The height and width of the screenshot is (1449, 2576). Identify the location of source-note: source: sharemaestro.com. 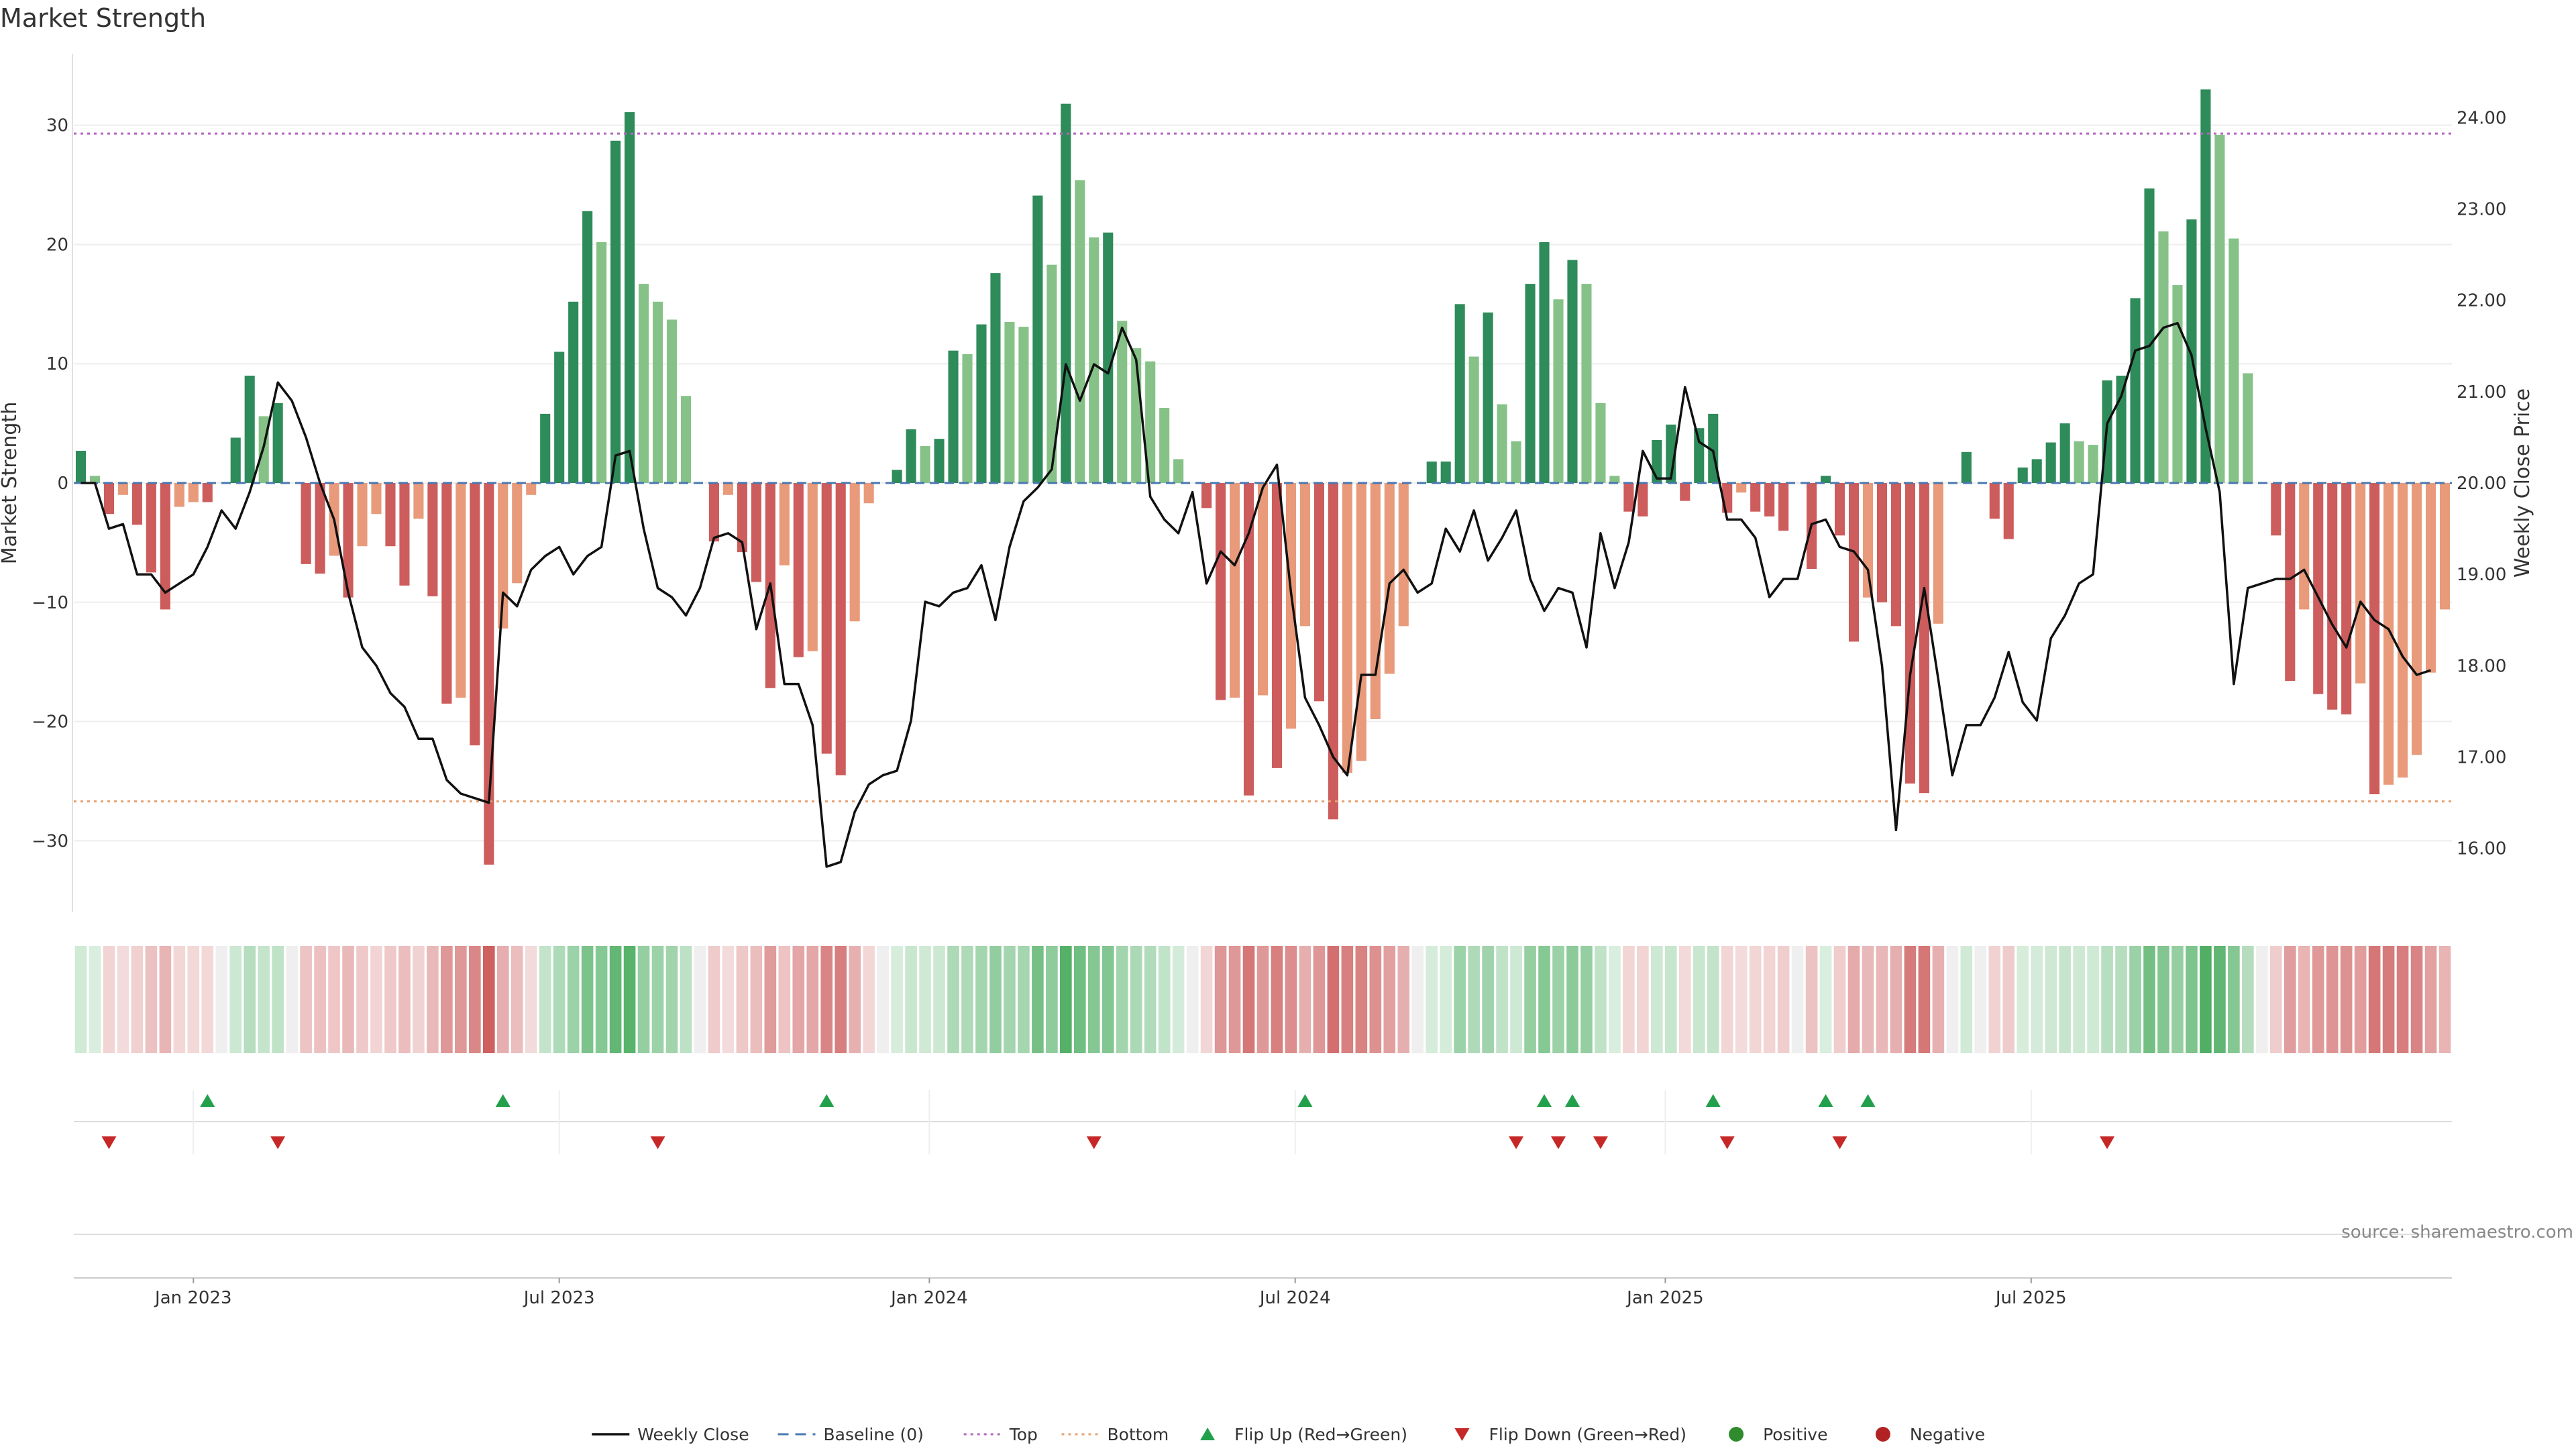
(2457, 1232).